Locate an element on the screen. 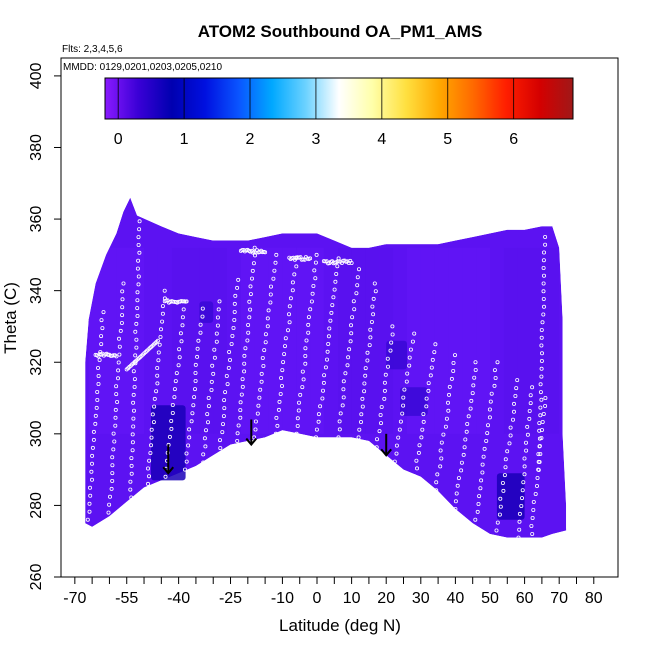 This screenshot has width=650, height=650. x-tick-label: 60 is located at coordinates (525, 598).